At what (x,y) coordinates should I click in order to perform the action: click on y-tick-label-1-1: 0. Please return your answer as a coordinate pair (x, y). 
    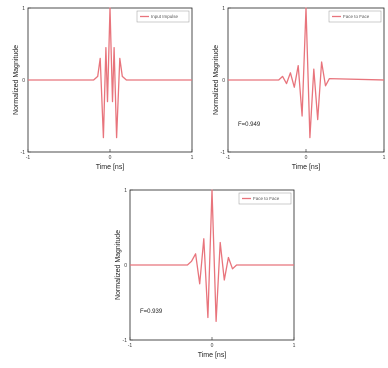
    Looking at the image, I should click on (23, 81).